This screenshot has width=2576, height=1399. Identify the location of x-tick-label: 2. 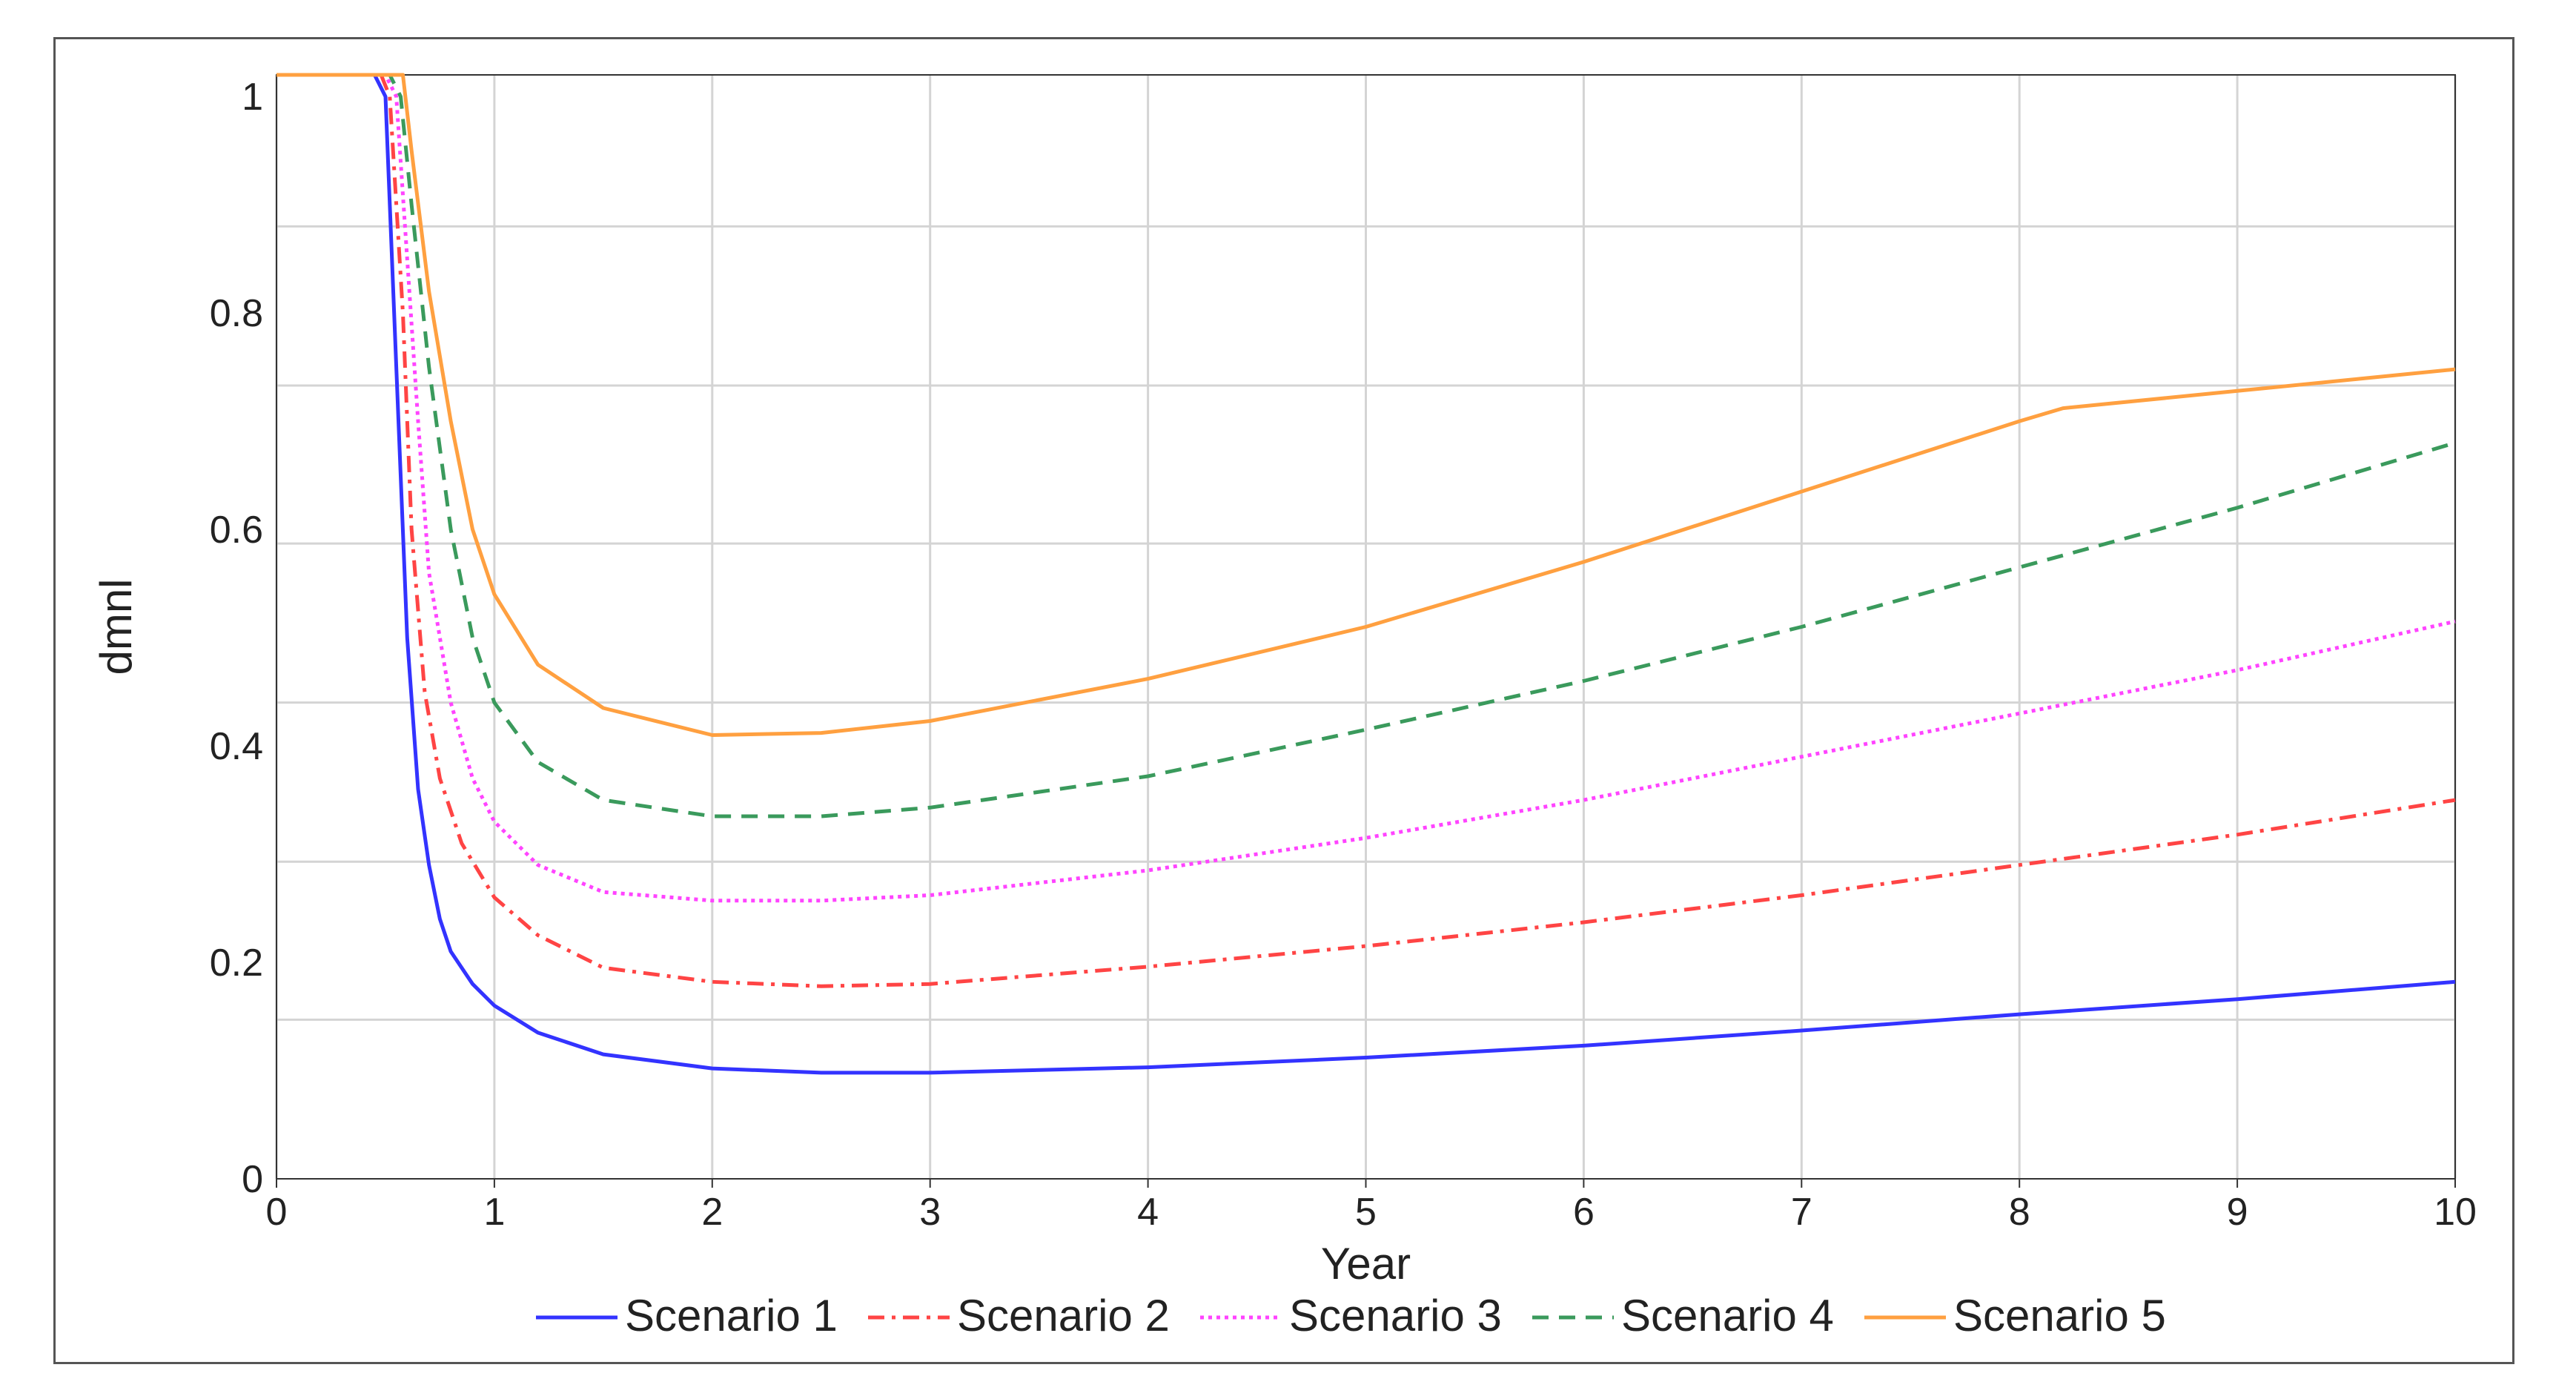
(712, 1212).